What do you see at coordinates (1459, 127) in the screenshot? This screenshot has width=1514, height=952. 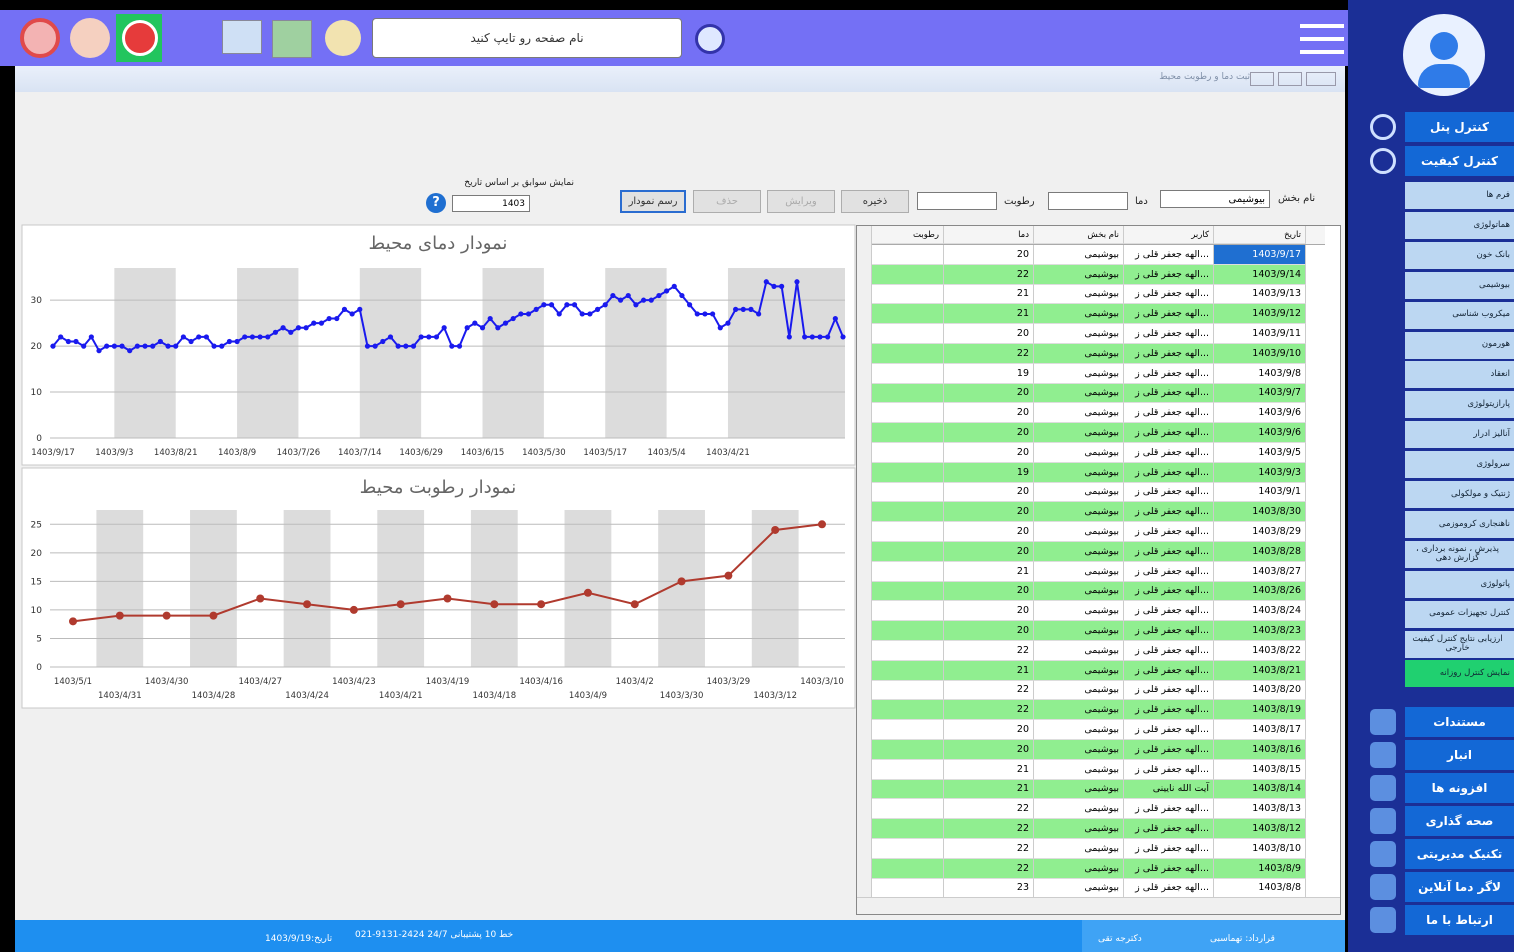 I see `menu-button: کنترل پنل` at bounding box center [1459, 127].